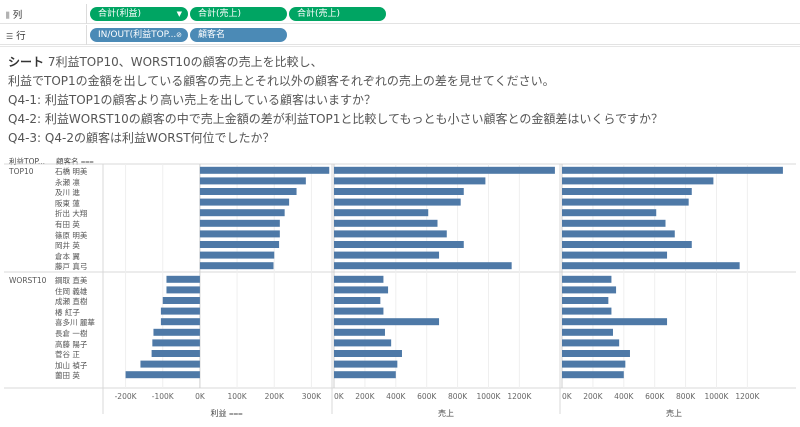 The width and height of the screenshot is (800, 427). I want to click on tick-label: 1200K, so click(747, 396).